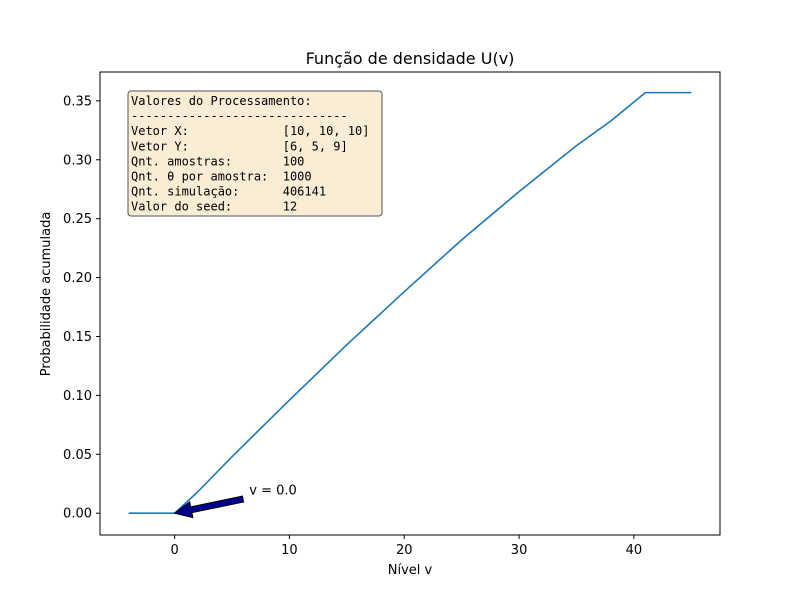 The image size is (800, 600). I want to click on info-box-line: Valor do seed: 12, so click(214, 207).